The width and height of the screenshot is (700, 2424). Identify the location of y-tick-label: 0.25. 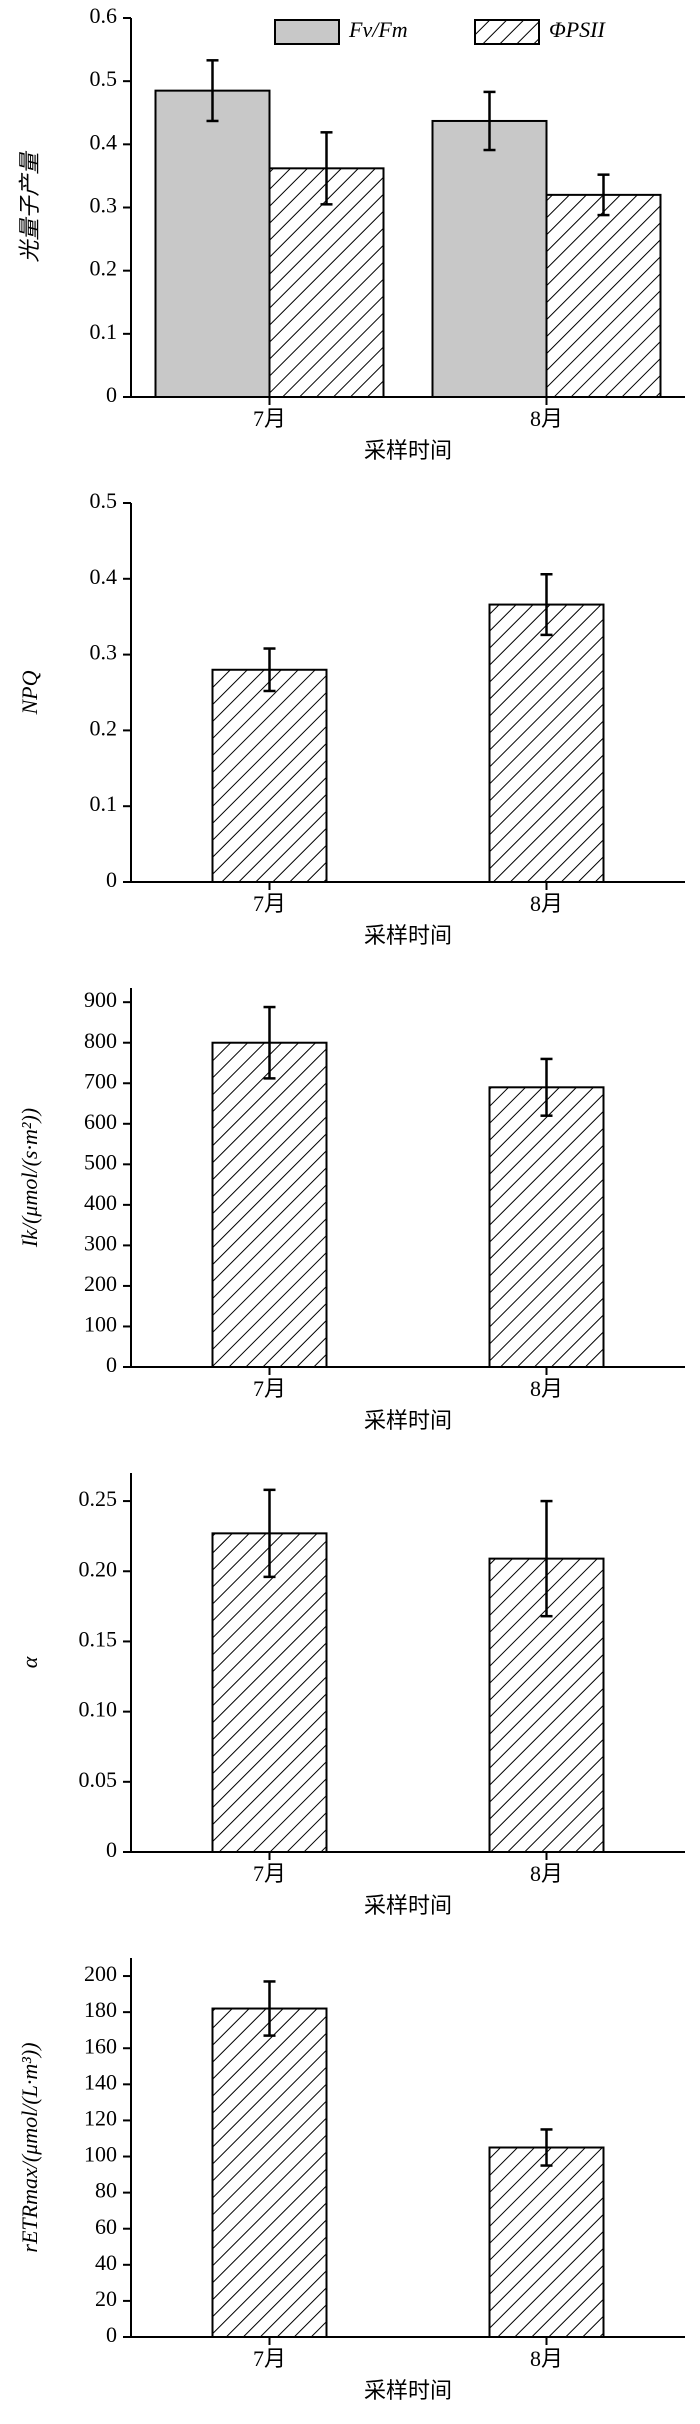
(98, 1498).